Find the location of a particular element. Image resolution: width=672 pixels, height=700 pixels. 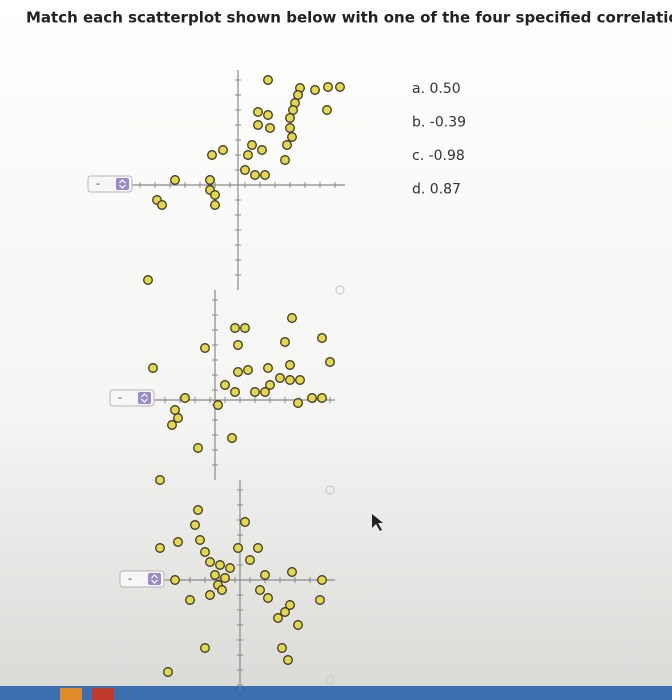

correlation-option: b. -0.39 is located at coordinates (439, 123).